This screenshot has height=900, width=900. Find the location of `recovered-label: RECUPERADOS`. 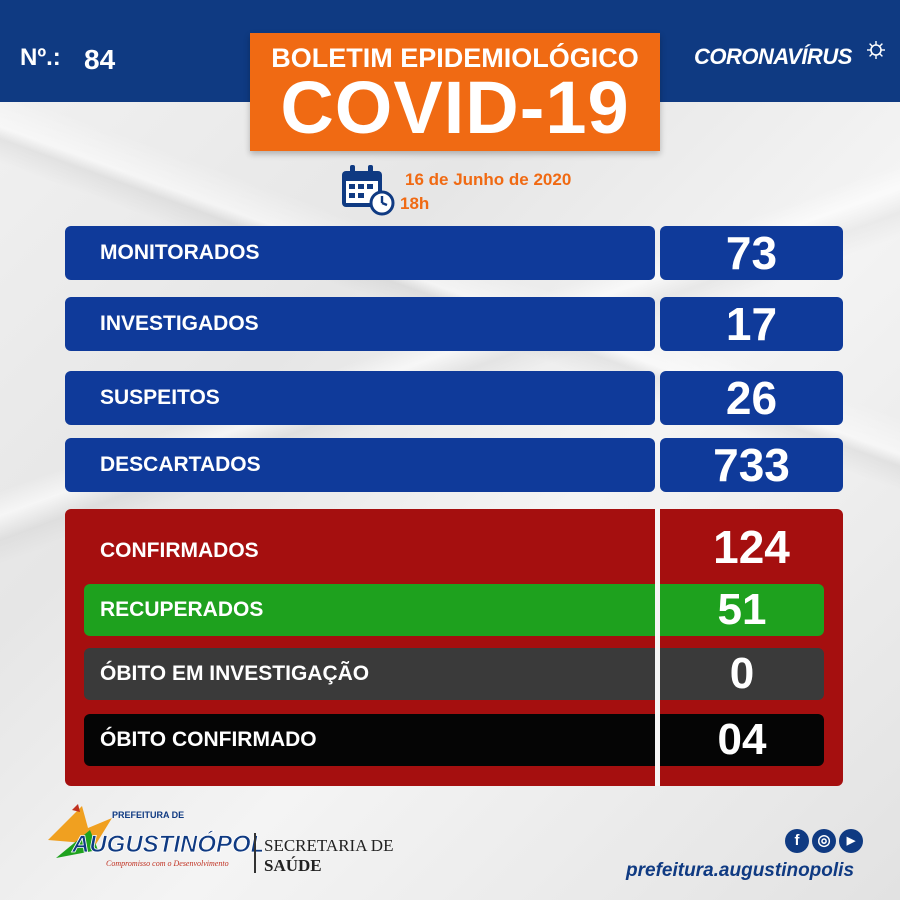

recovered-label: RECUPERADOS is located at coordinates (182, 609).